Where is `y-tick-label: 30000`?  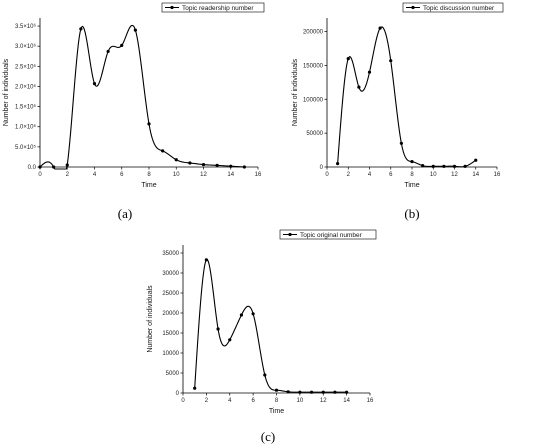 y-tick-label: 30000 is located at coordinates (170, 274).